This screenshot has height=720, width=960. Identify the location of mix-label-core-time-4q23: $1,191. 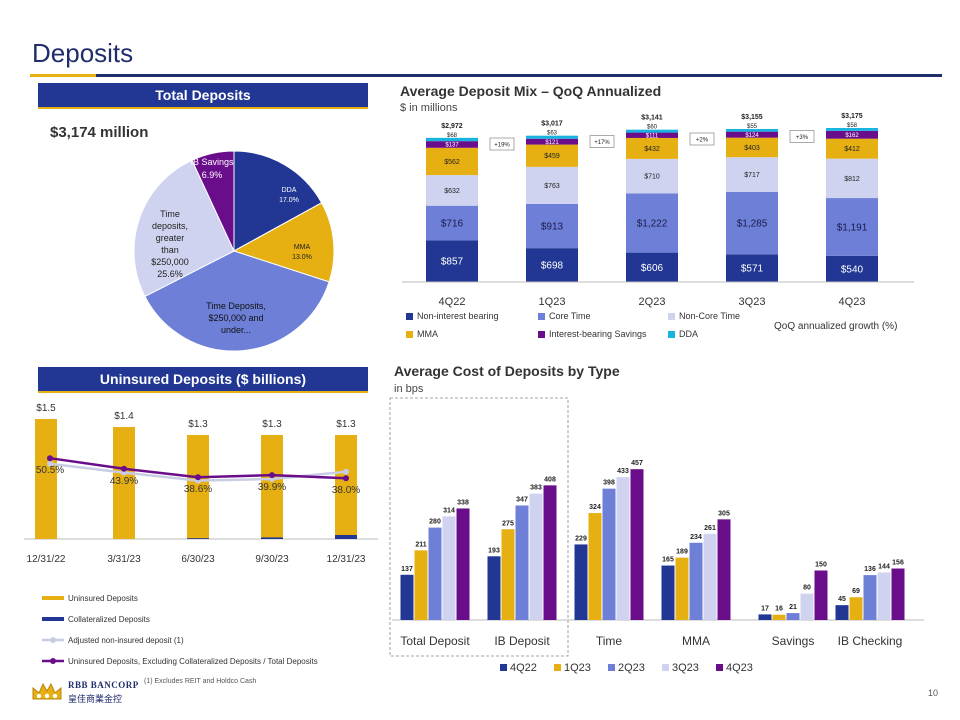
(852, 227).